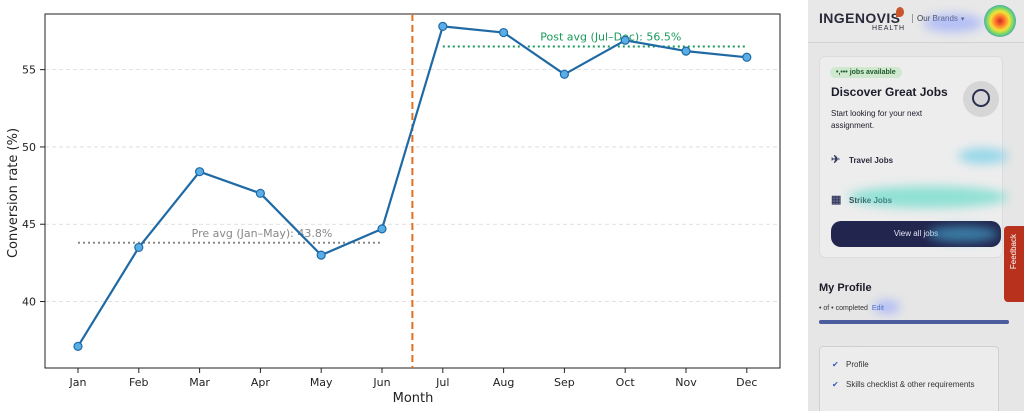 The height and width of the screenshot is (411, 1024). Describe the element at coordinates (857, 364) in the screenshot. I see `checklist-item-label: Profile` at that location.